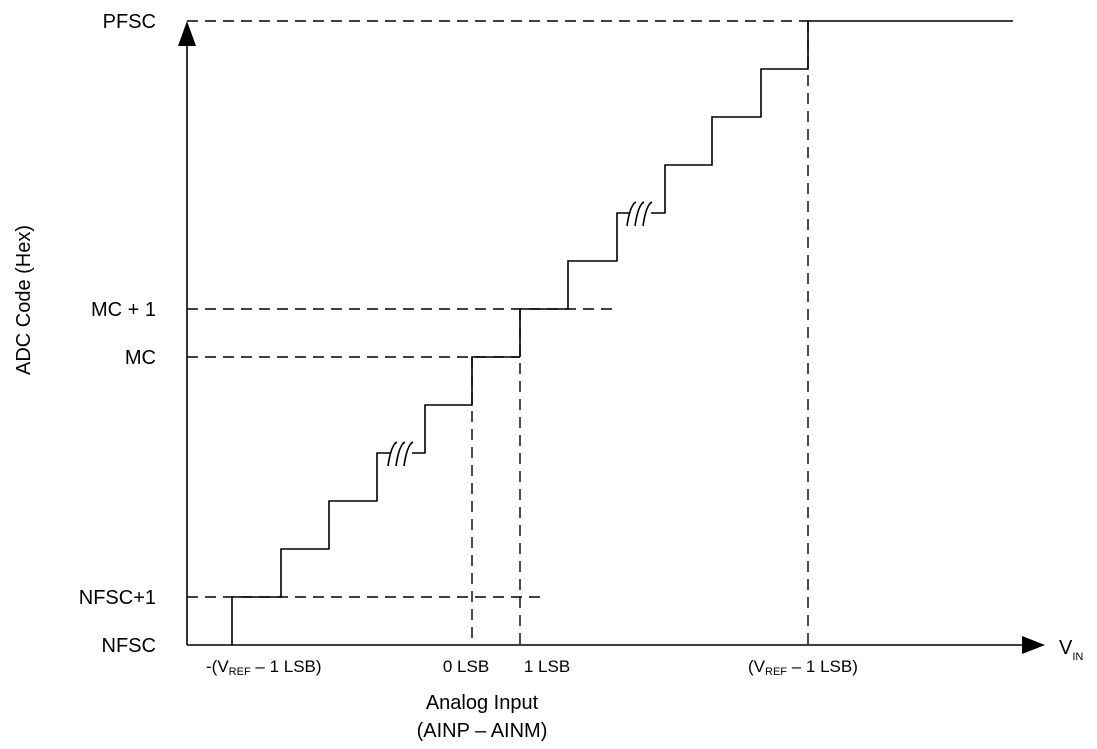 The image size is (1097, 749). What do you see at coordinates (1066, 648) in the screenshot?
I see `x-axis-variable-main: V` at bounding box center [1066, 648].